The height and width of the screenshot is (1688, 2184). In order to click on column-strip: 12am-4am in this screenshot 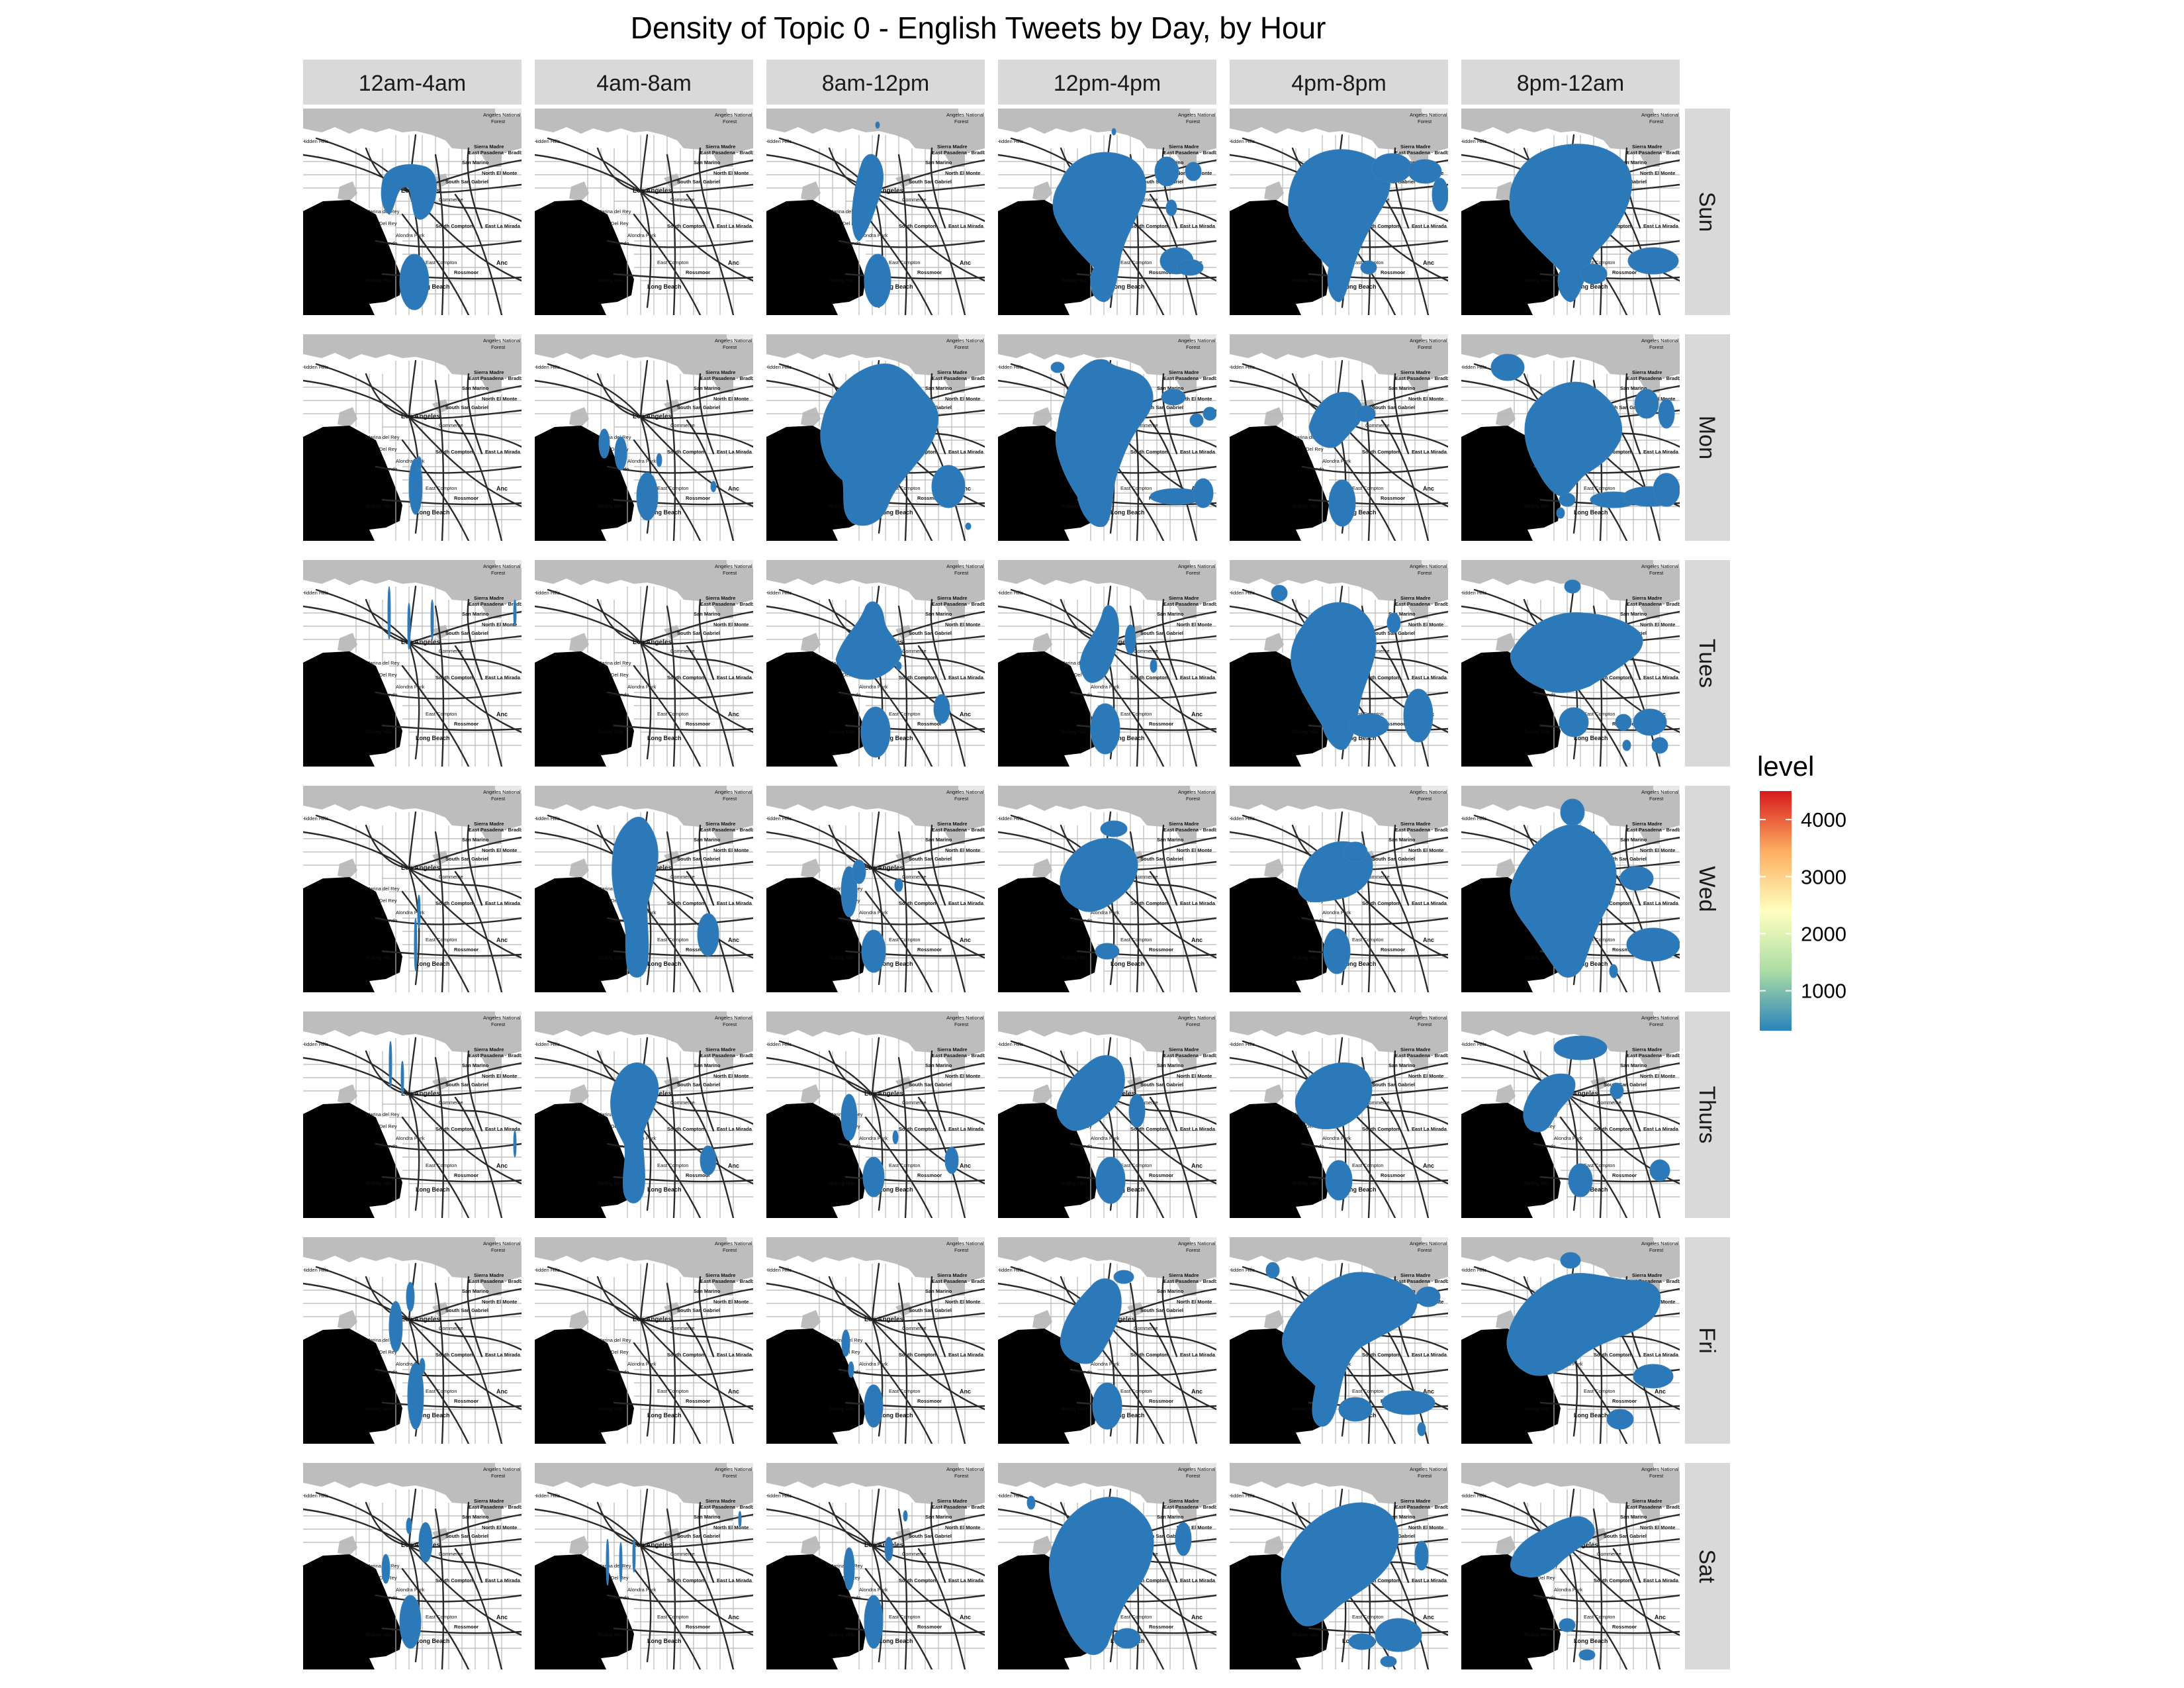, I will do `click(412, 82)`.